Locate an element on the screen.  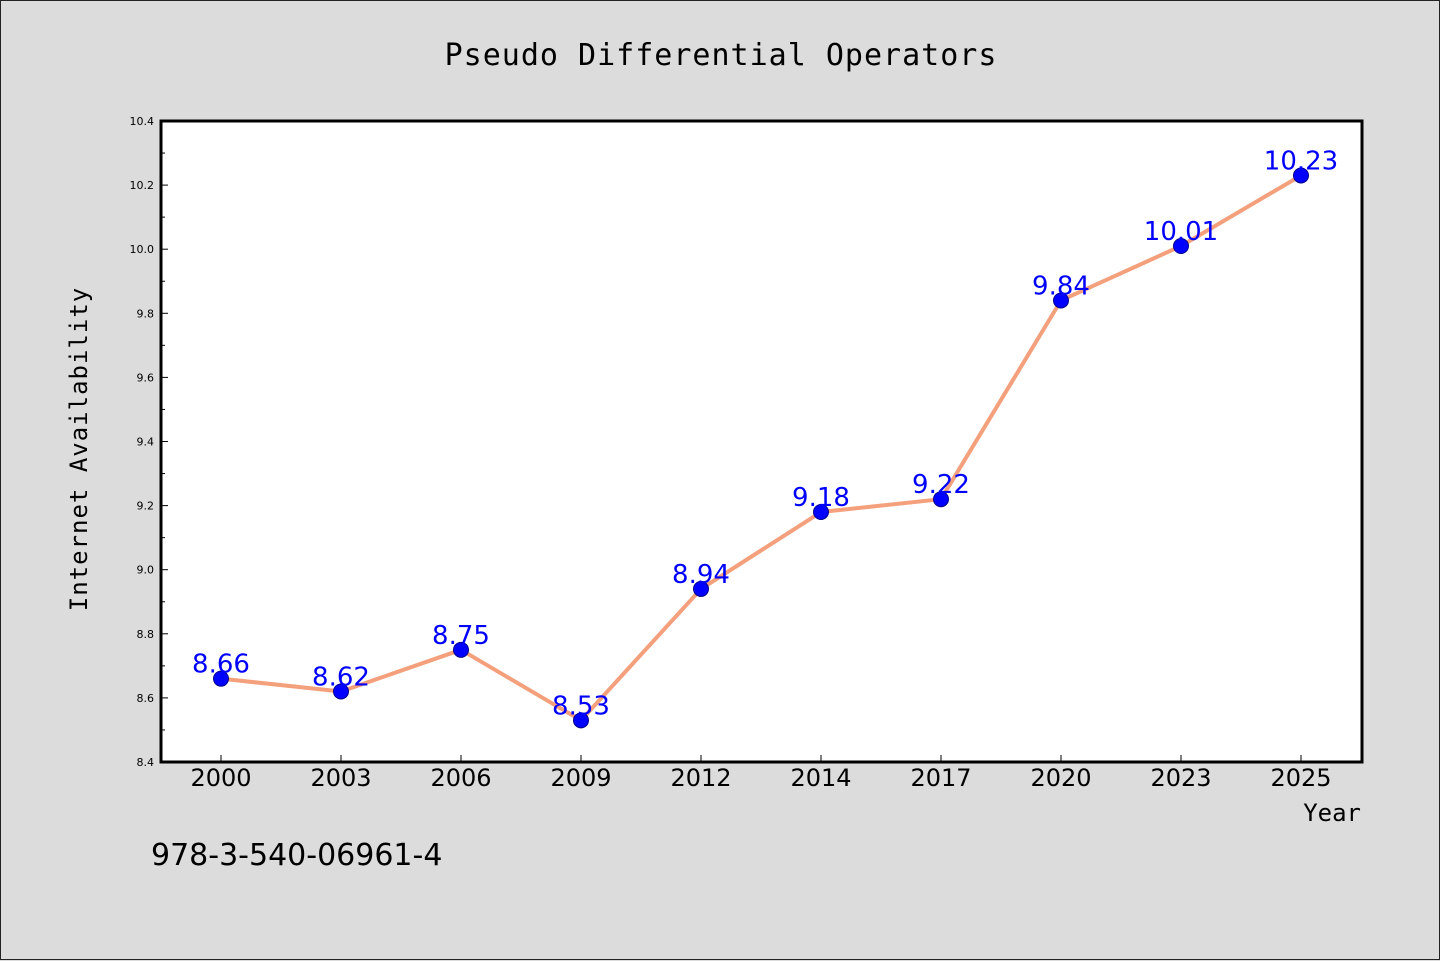
x-tick-label: 2023 is located at coordinates (1180, 778).